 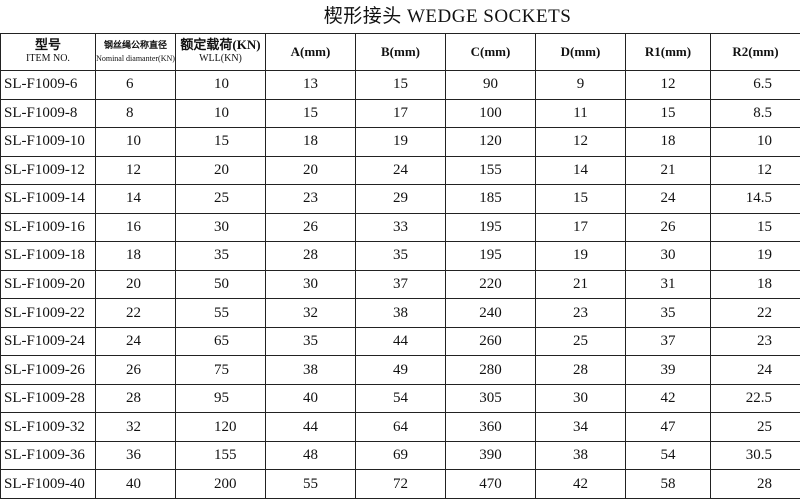 I want to click on value-cell: 260, so click(x=490, y=341).